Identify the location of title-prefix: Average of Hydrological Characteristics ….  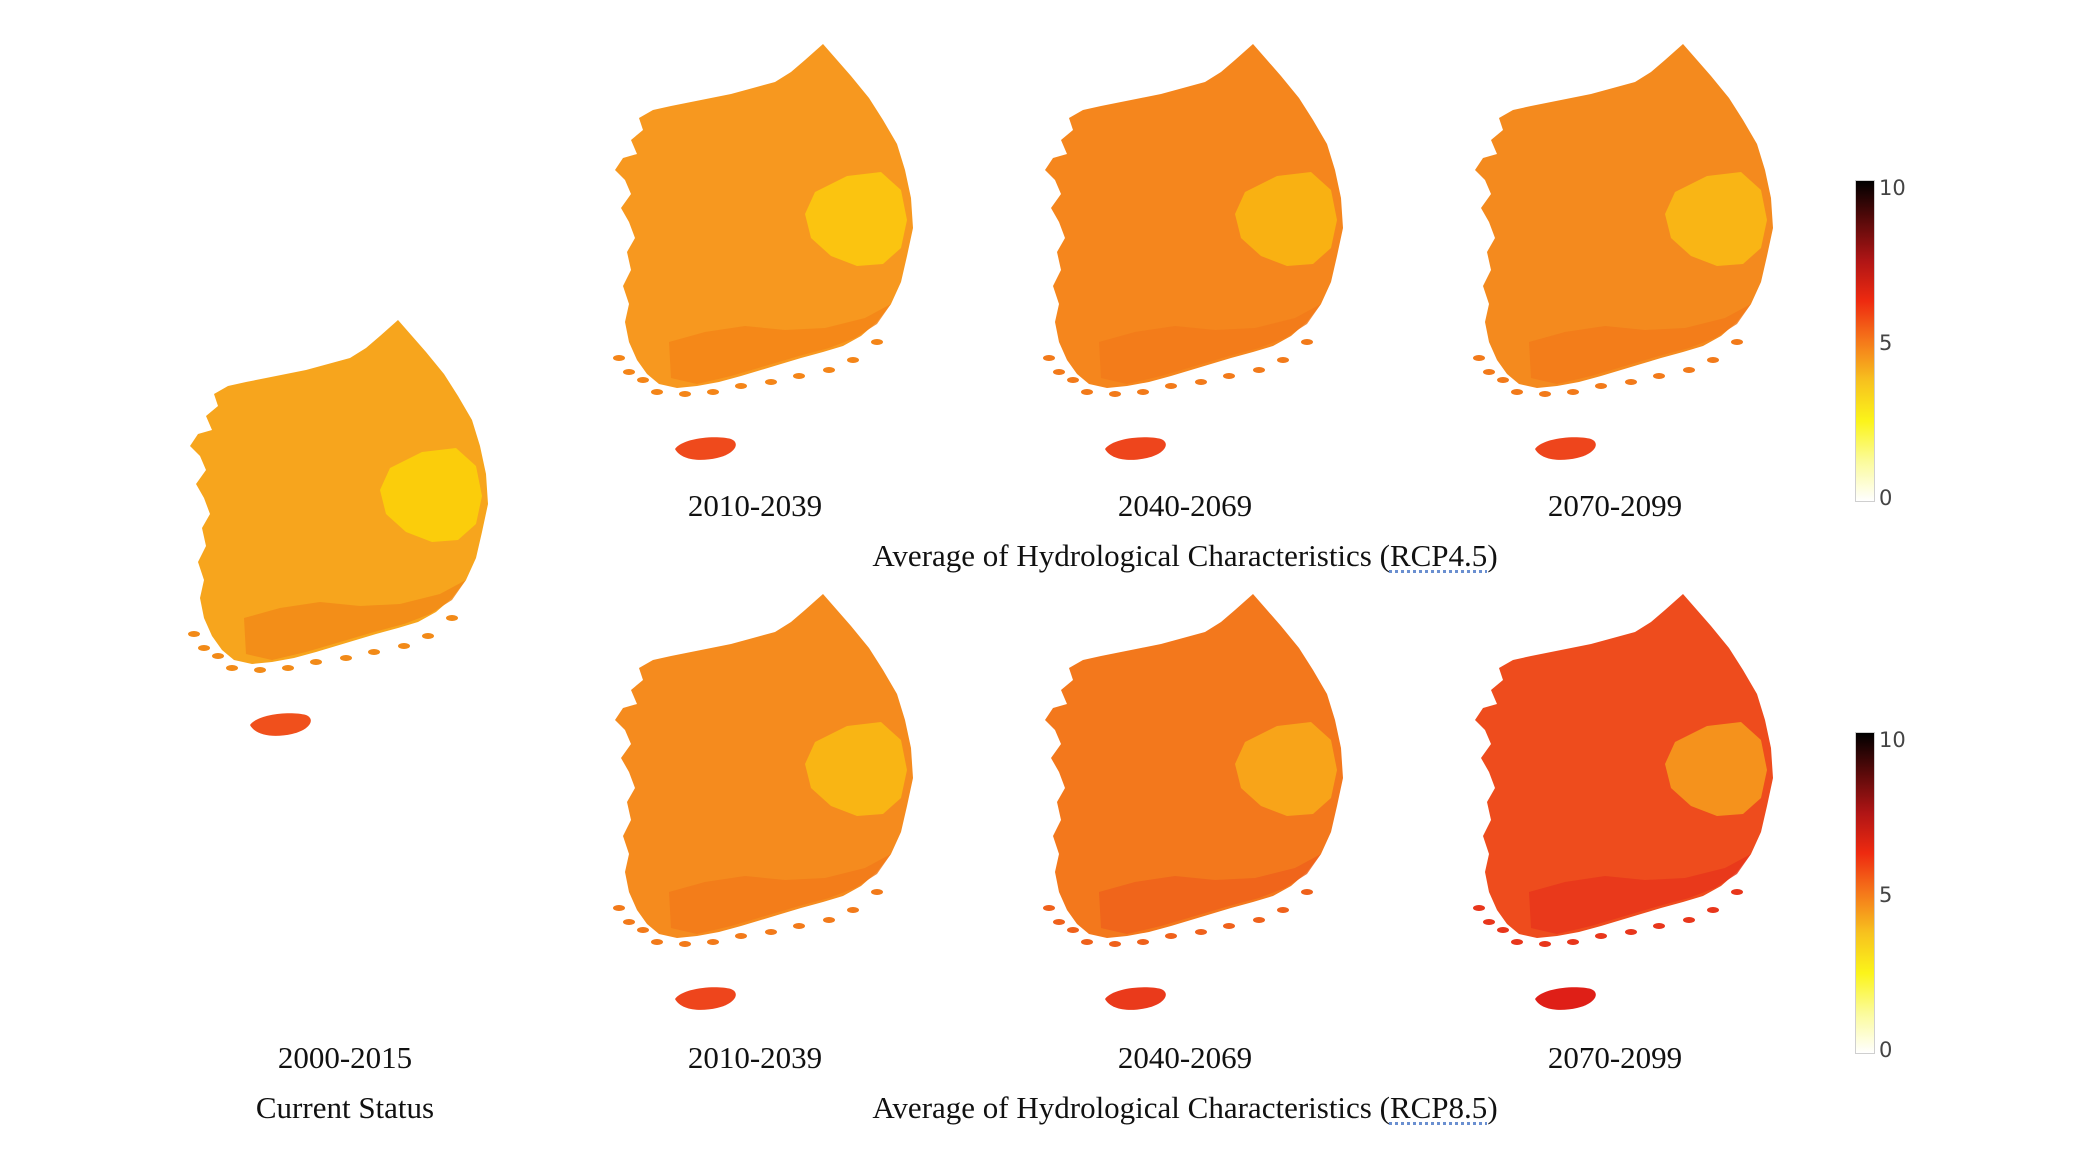
(1131, 555).